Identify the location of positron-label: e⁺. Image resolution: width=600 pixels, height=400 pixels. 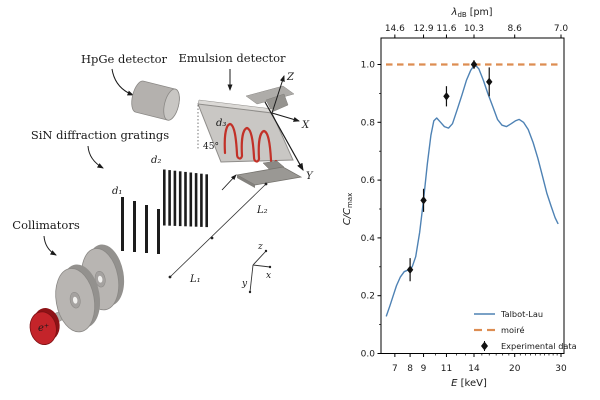
(43, 328).